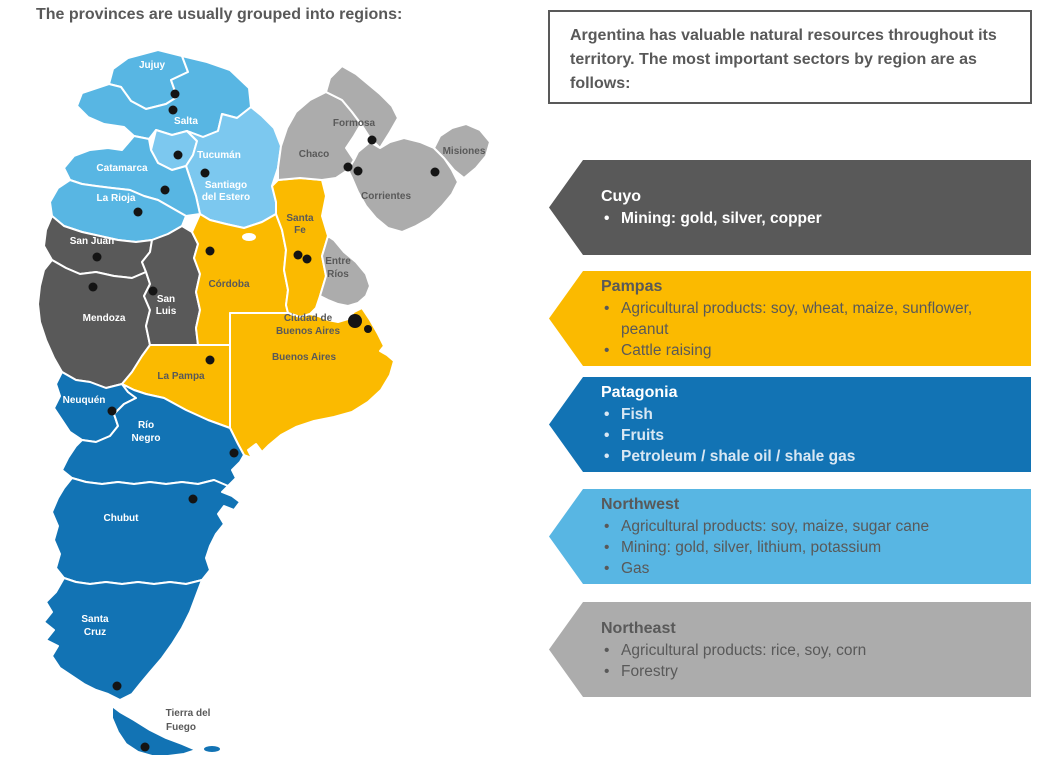  Describe the element at coordinates (122, 518) in the screenshot. I see `province-label-chubut: Chubut` at that location.